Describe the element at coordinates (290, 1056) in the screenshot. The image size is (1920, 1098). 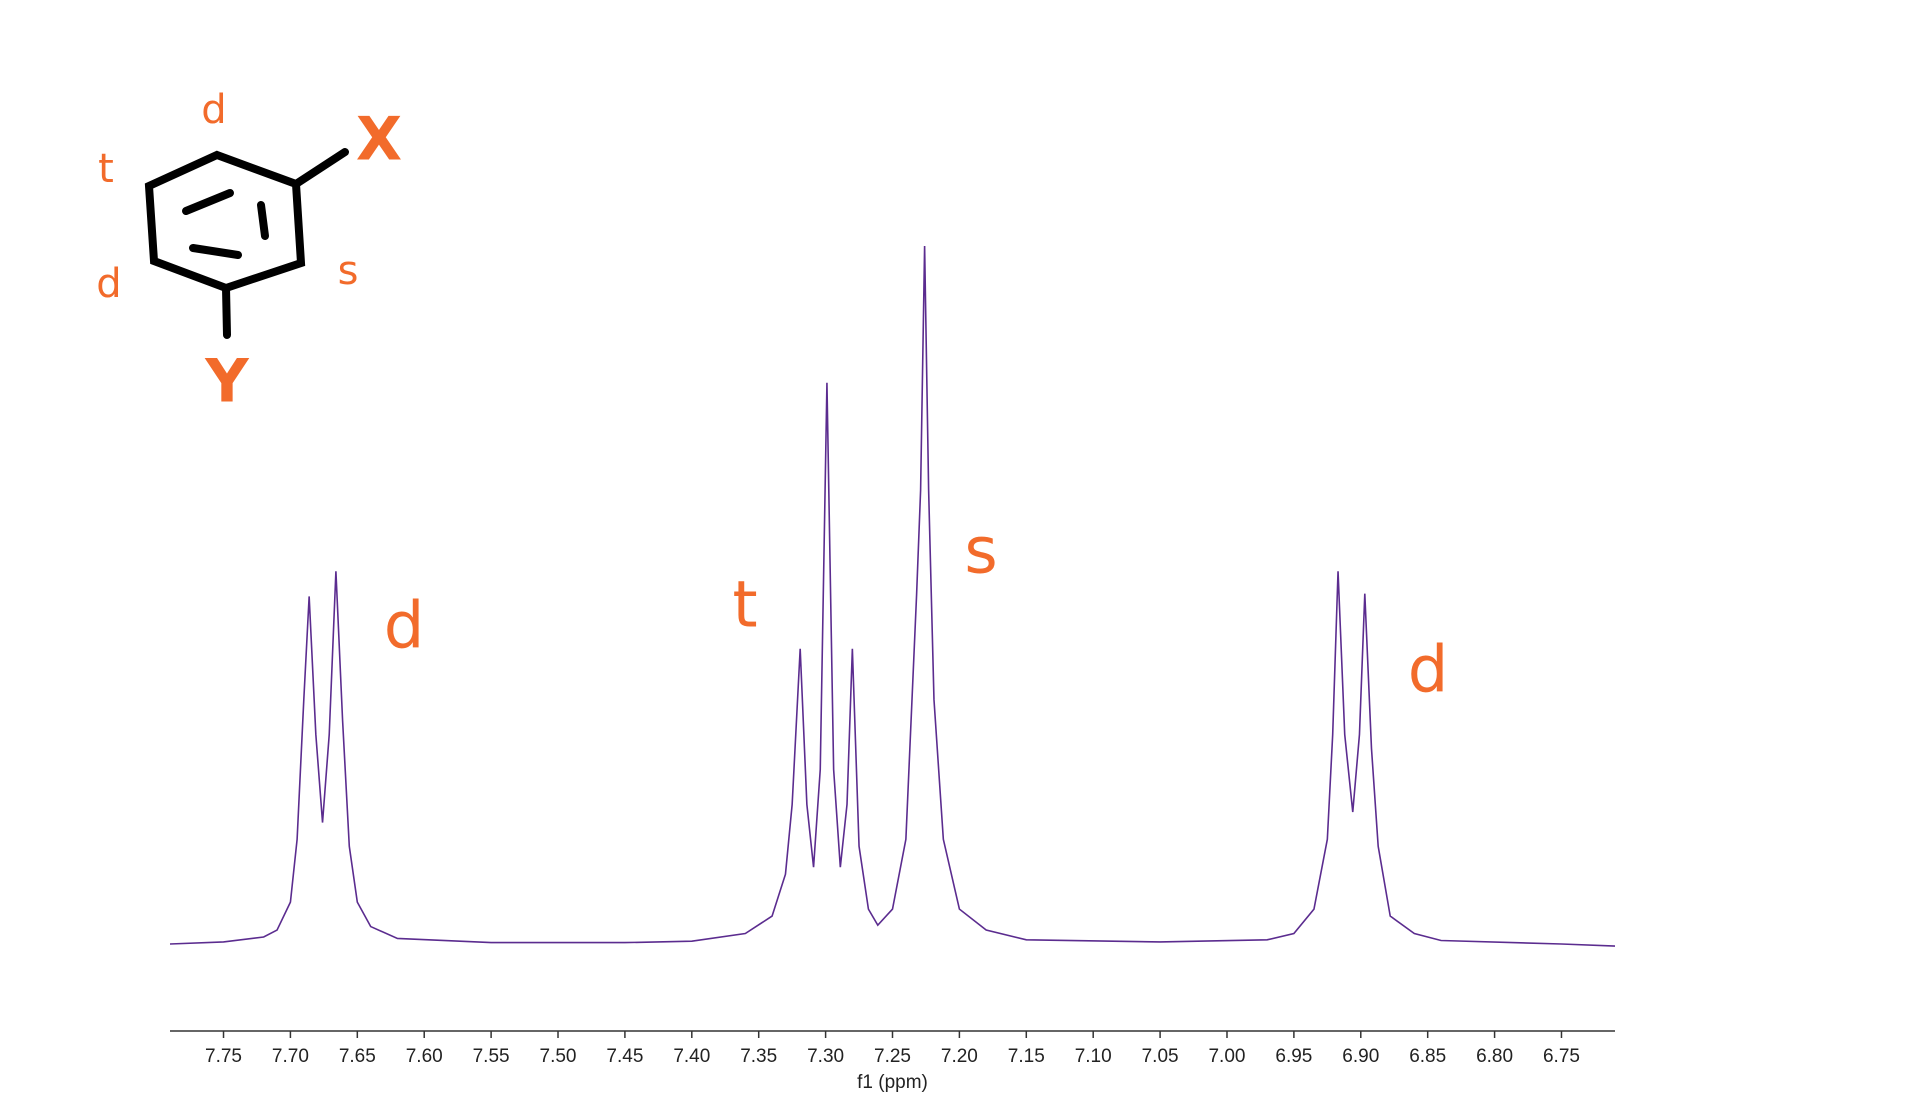
I see `x-tick-label: 7.70` at that location.